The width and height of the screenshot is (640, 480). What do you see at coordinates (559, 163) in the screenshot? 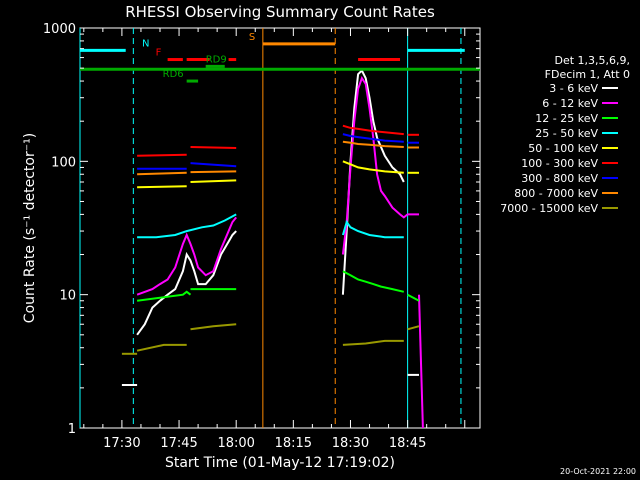
I see `legend-entry-5: 100 - 300 keV` at bounding box center [559, 163].